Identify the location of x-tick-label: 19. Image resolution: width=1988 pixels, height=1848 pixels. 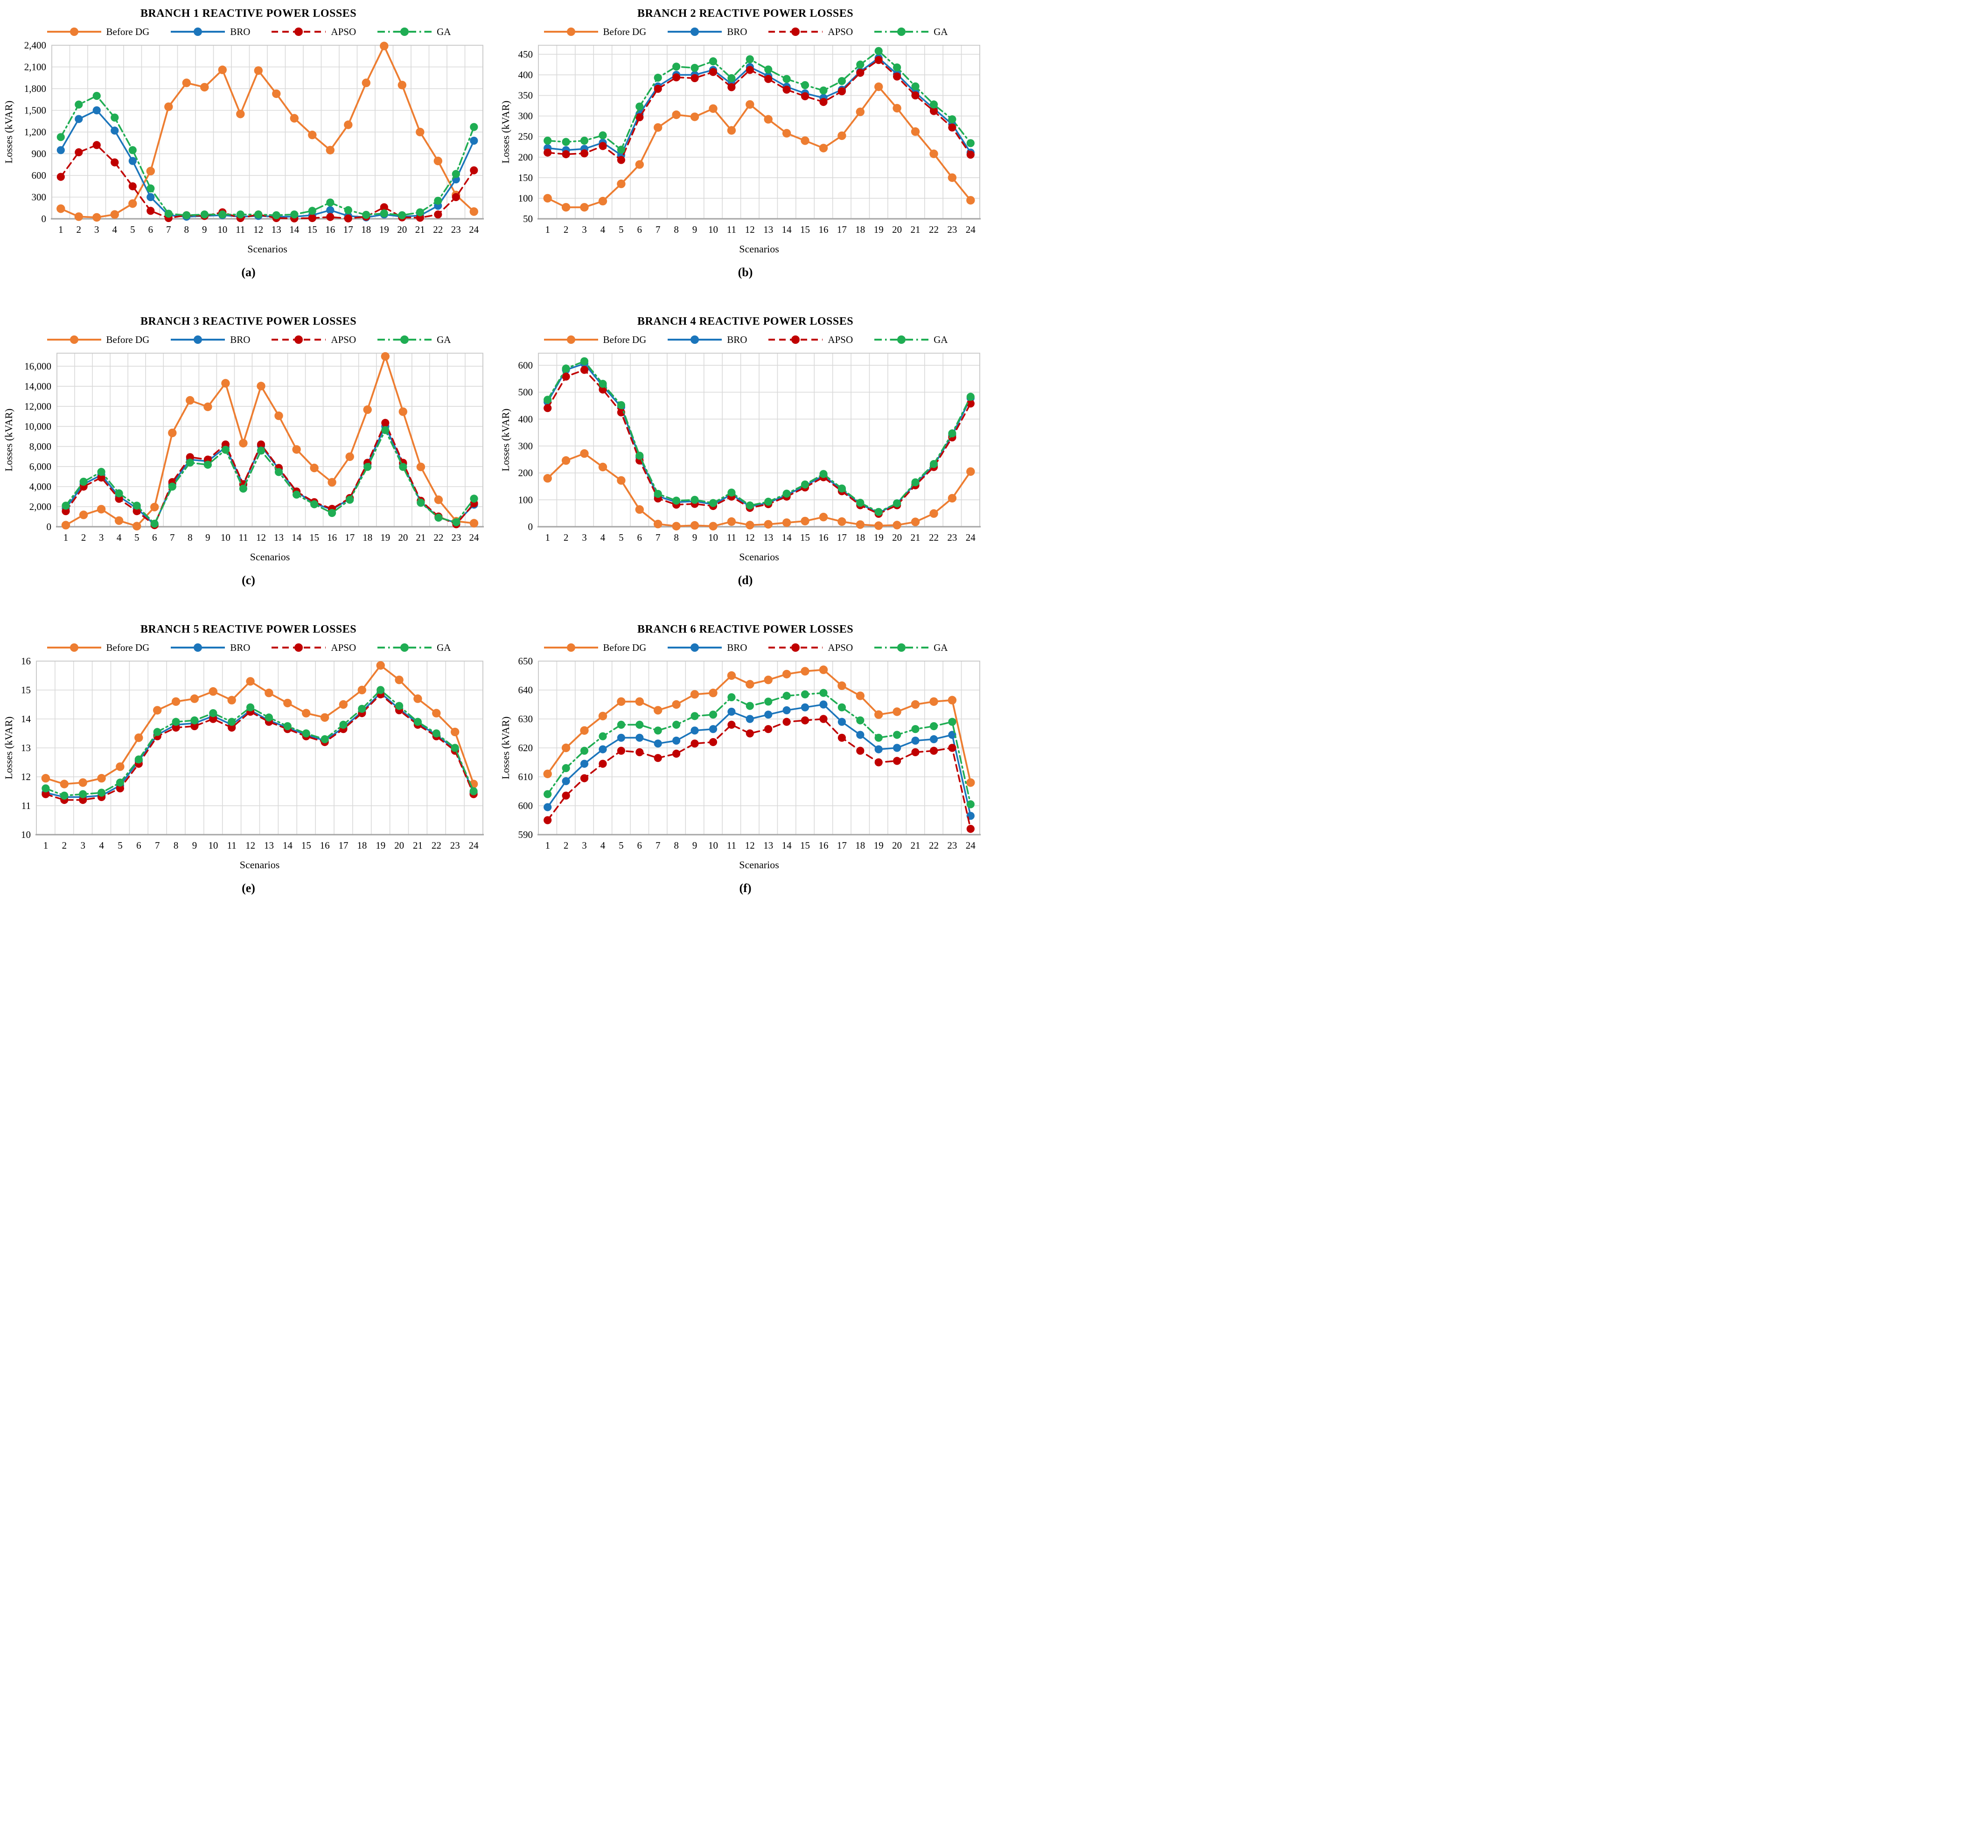
(879, 845).